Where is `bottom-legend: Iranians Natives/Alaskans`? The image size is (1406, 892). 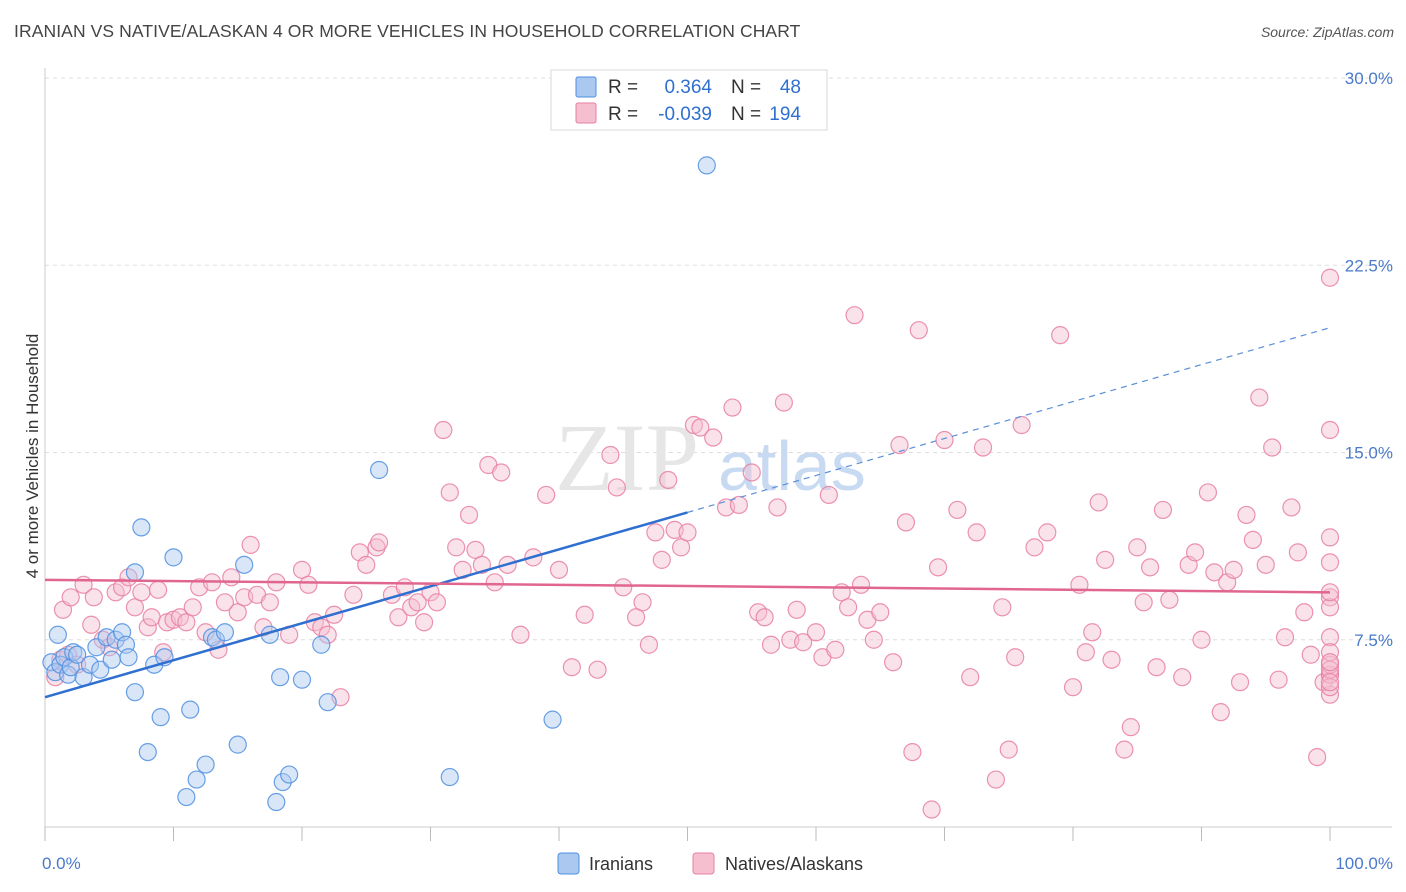
bottom-legend: Iranians Natives/Alaskans is located at coordinates (710, 863).